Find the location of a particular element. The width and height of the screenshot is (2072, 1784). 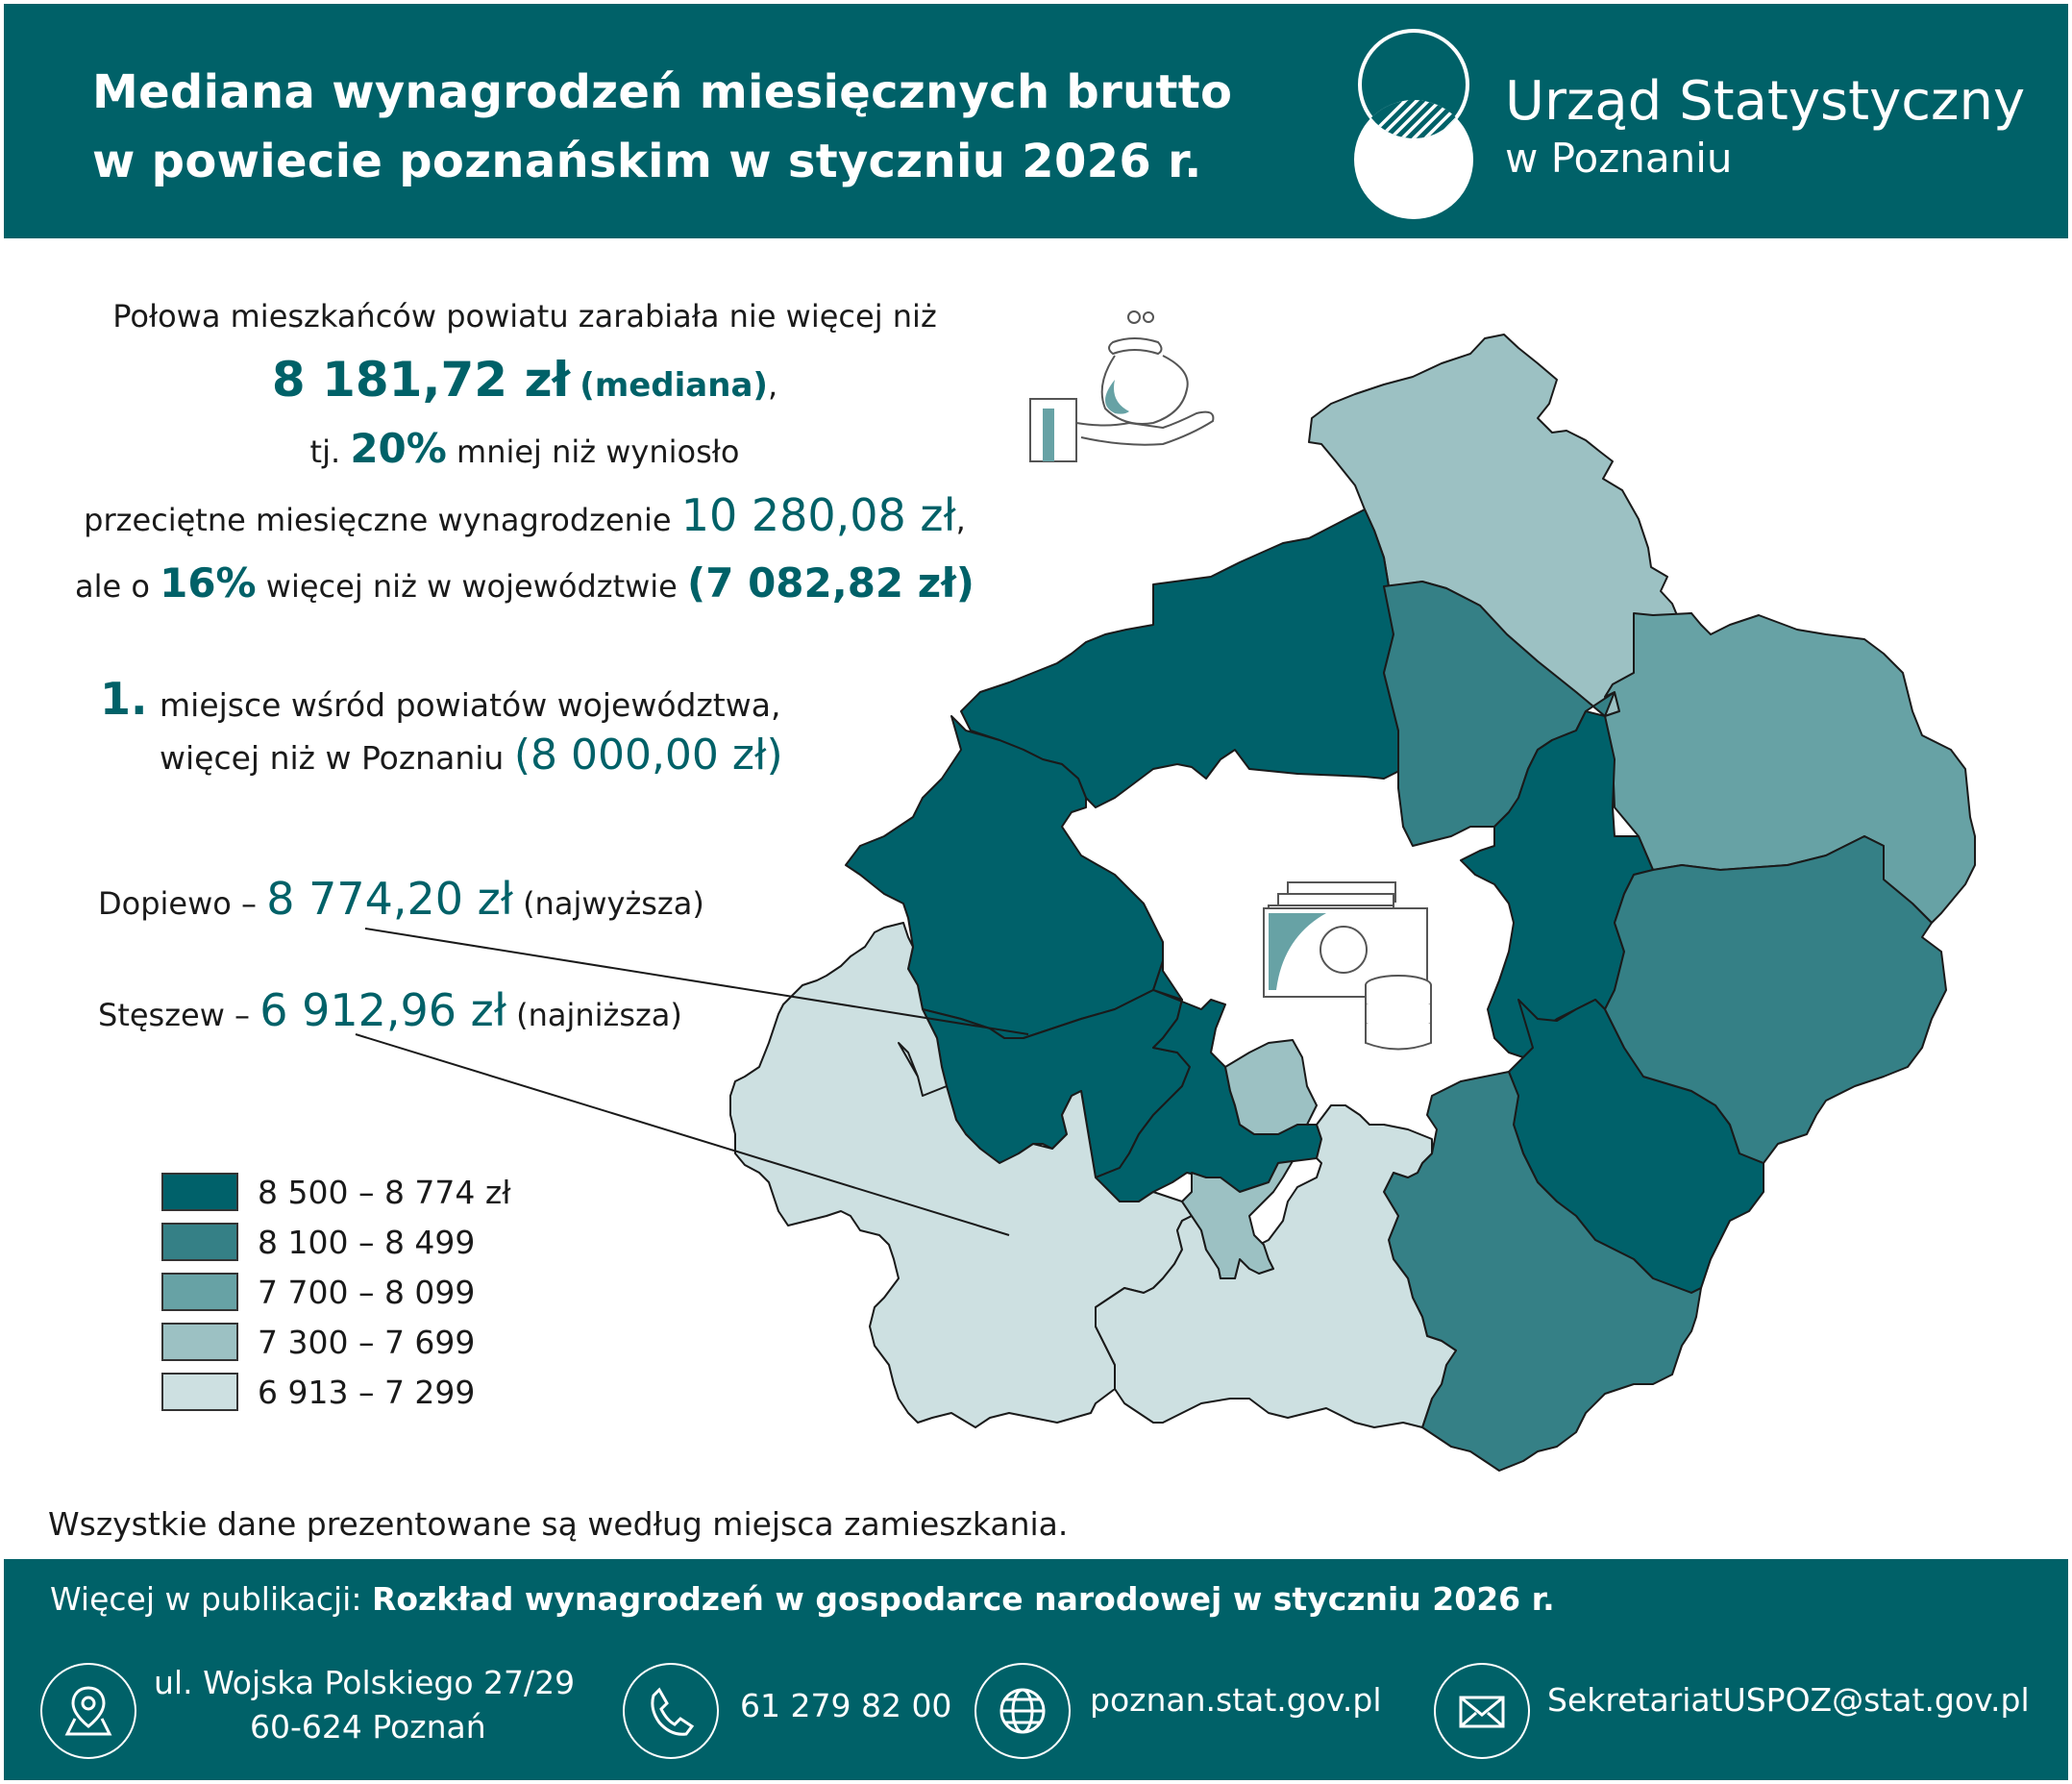

summary-line-3: tj. 20% mniej niż wyniosło is located at coordinates (525, 450).